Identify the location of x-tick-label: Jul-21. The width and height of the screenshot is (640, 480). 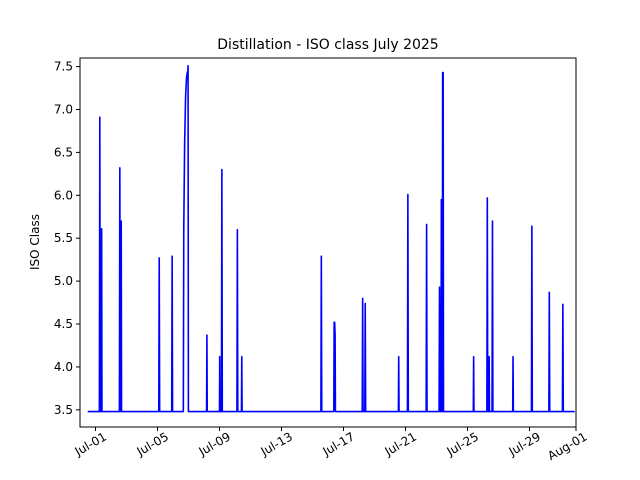
(400, 444).